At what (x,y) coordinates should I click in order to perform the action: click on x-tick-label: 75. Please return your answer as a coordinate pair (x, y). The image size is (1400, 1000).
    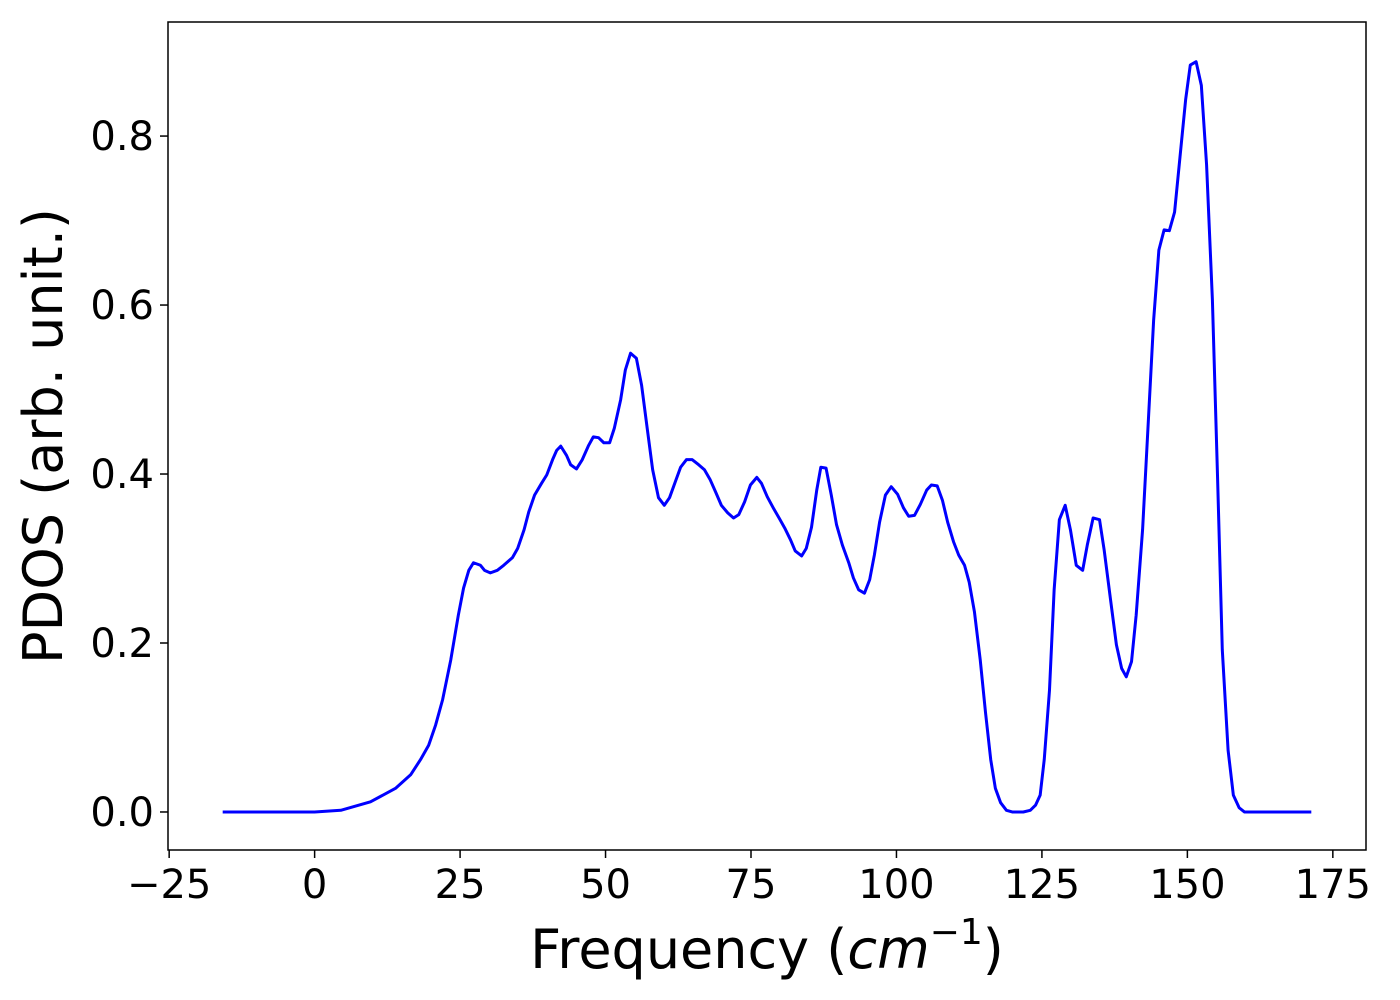
    Looking at the image, I should click on (751, 885).